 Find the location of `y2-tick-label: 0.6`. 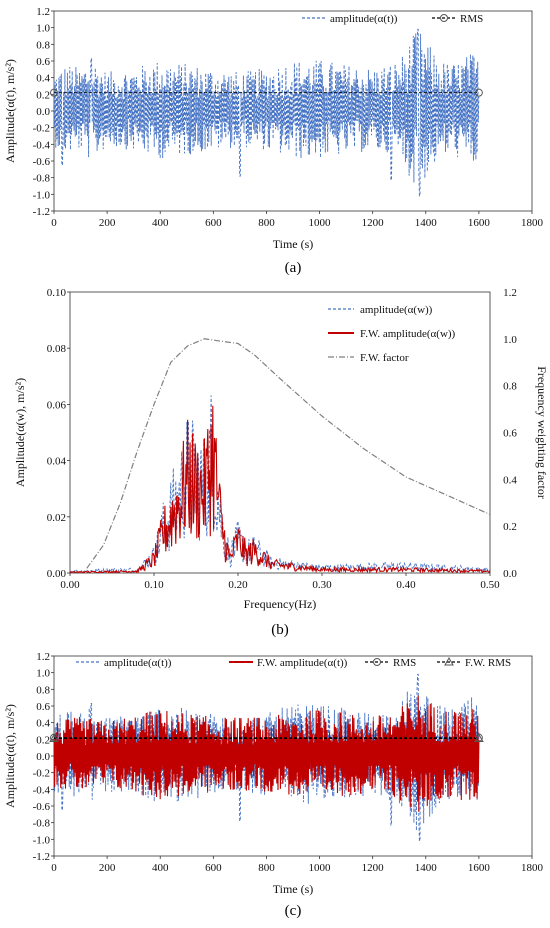

y2-tick-label: 0.6 is located at coordinates (510, 434).